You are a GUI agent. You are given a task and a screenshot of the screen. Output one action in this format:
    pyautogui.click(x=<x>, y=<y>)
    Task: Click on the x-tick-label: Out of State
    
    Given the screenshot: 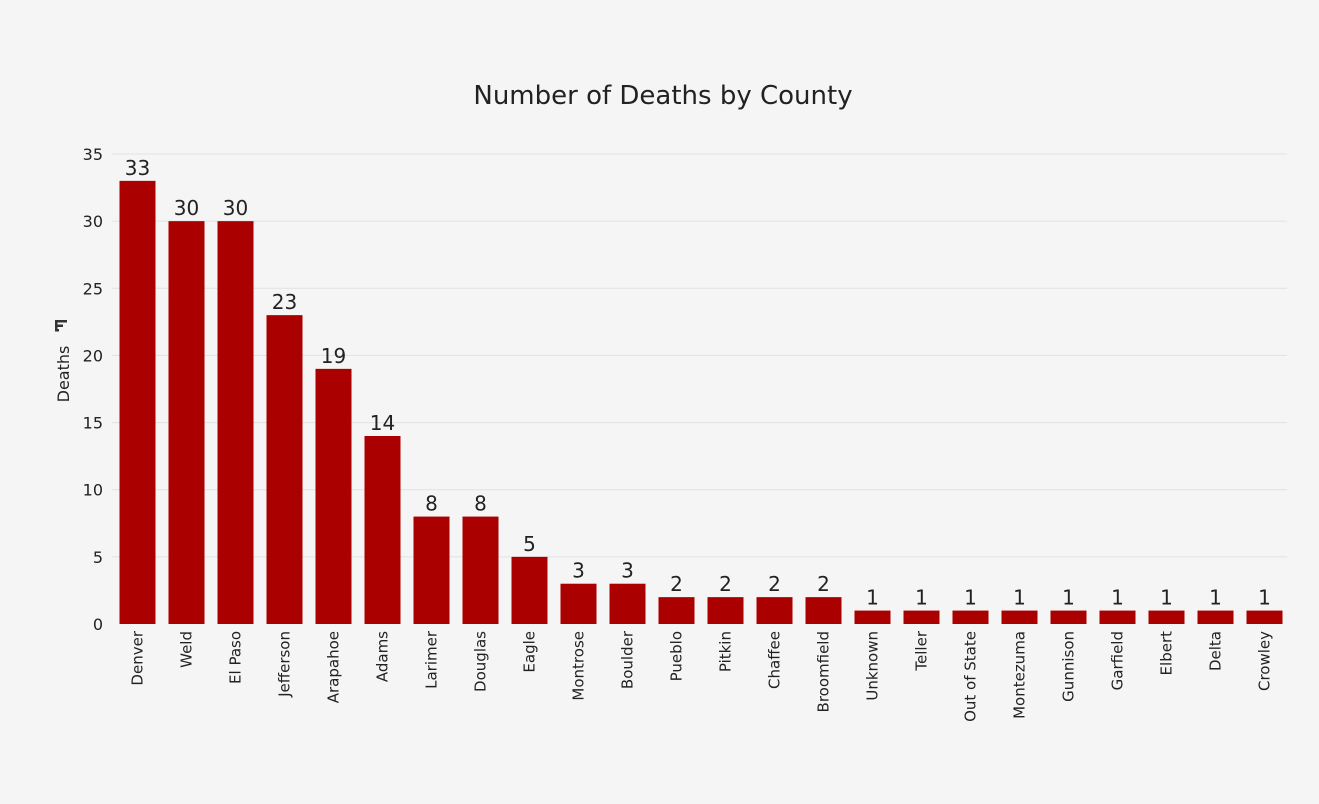 What is the action you would take?
    pyautogui.click(x=971, y=676)
    